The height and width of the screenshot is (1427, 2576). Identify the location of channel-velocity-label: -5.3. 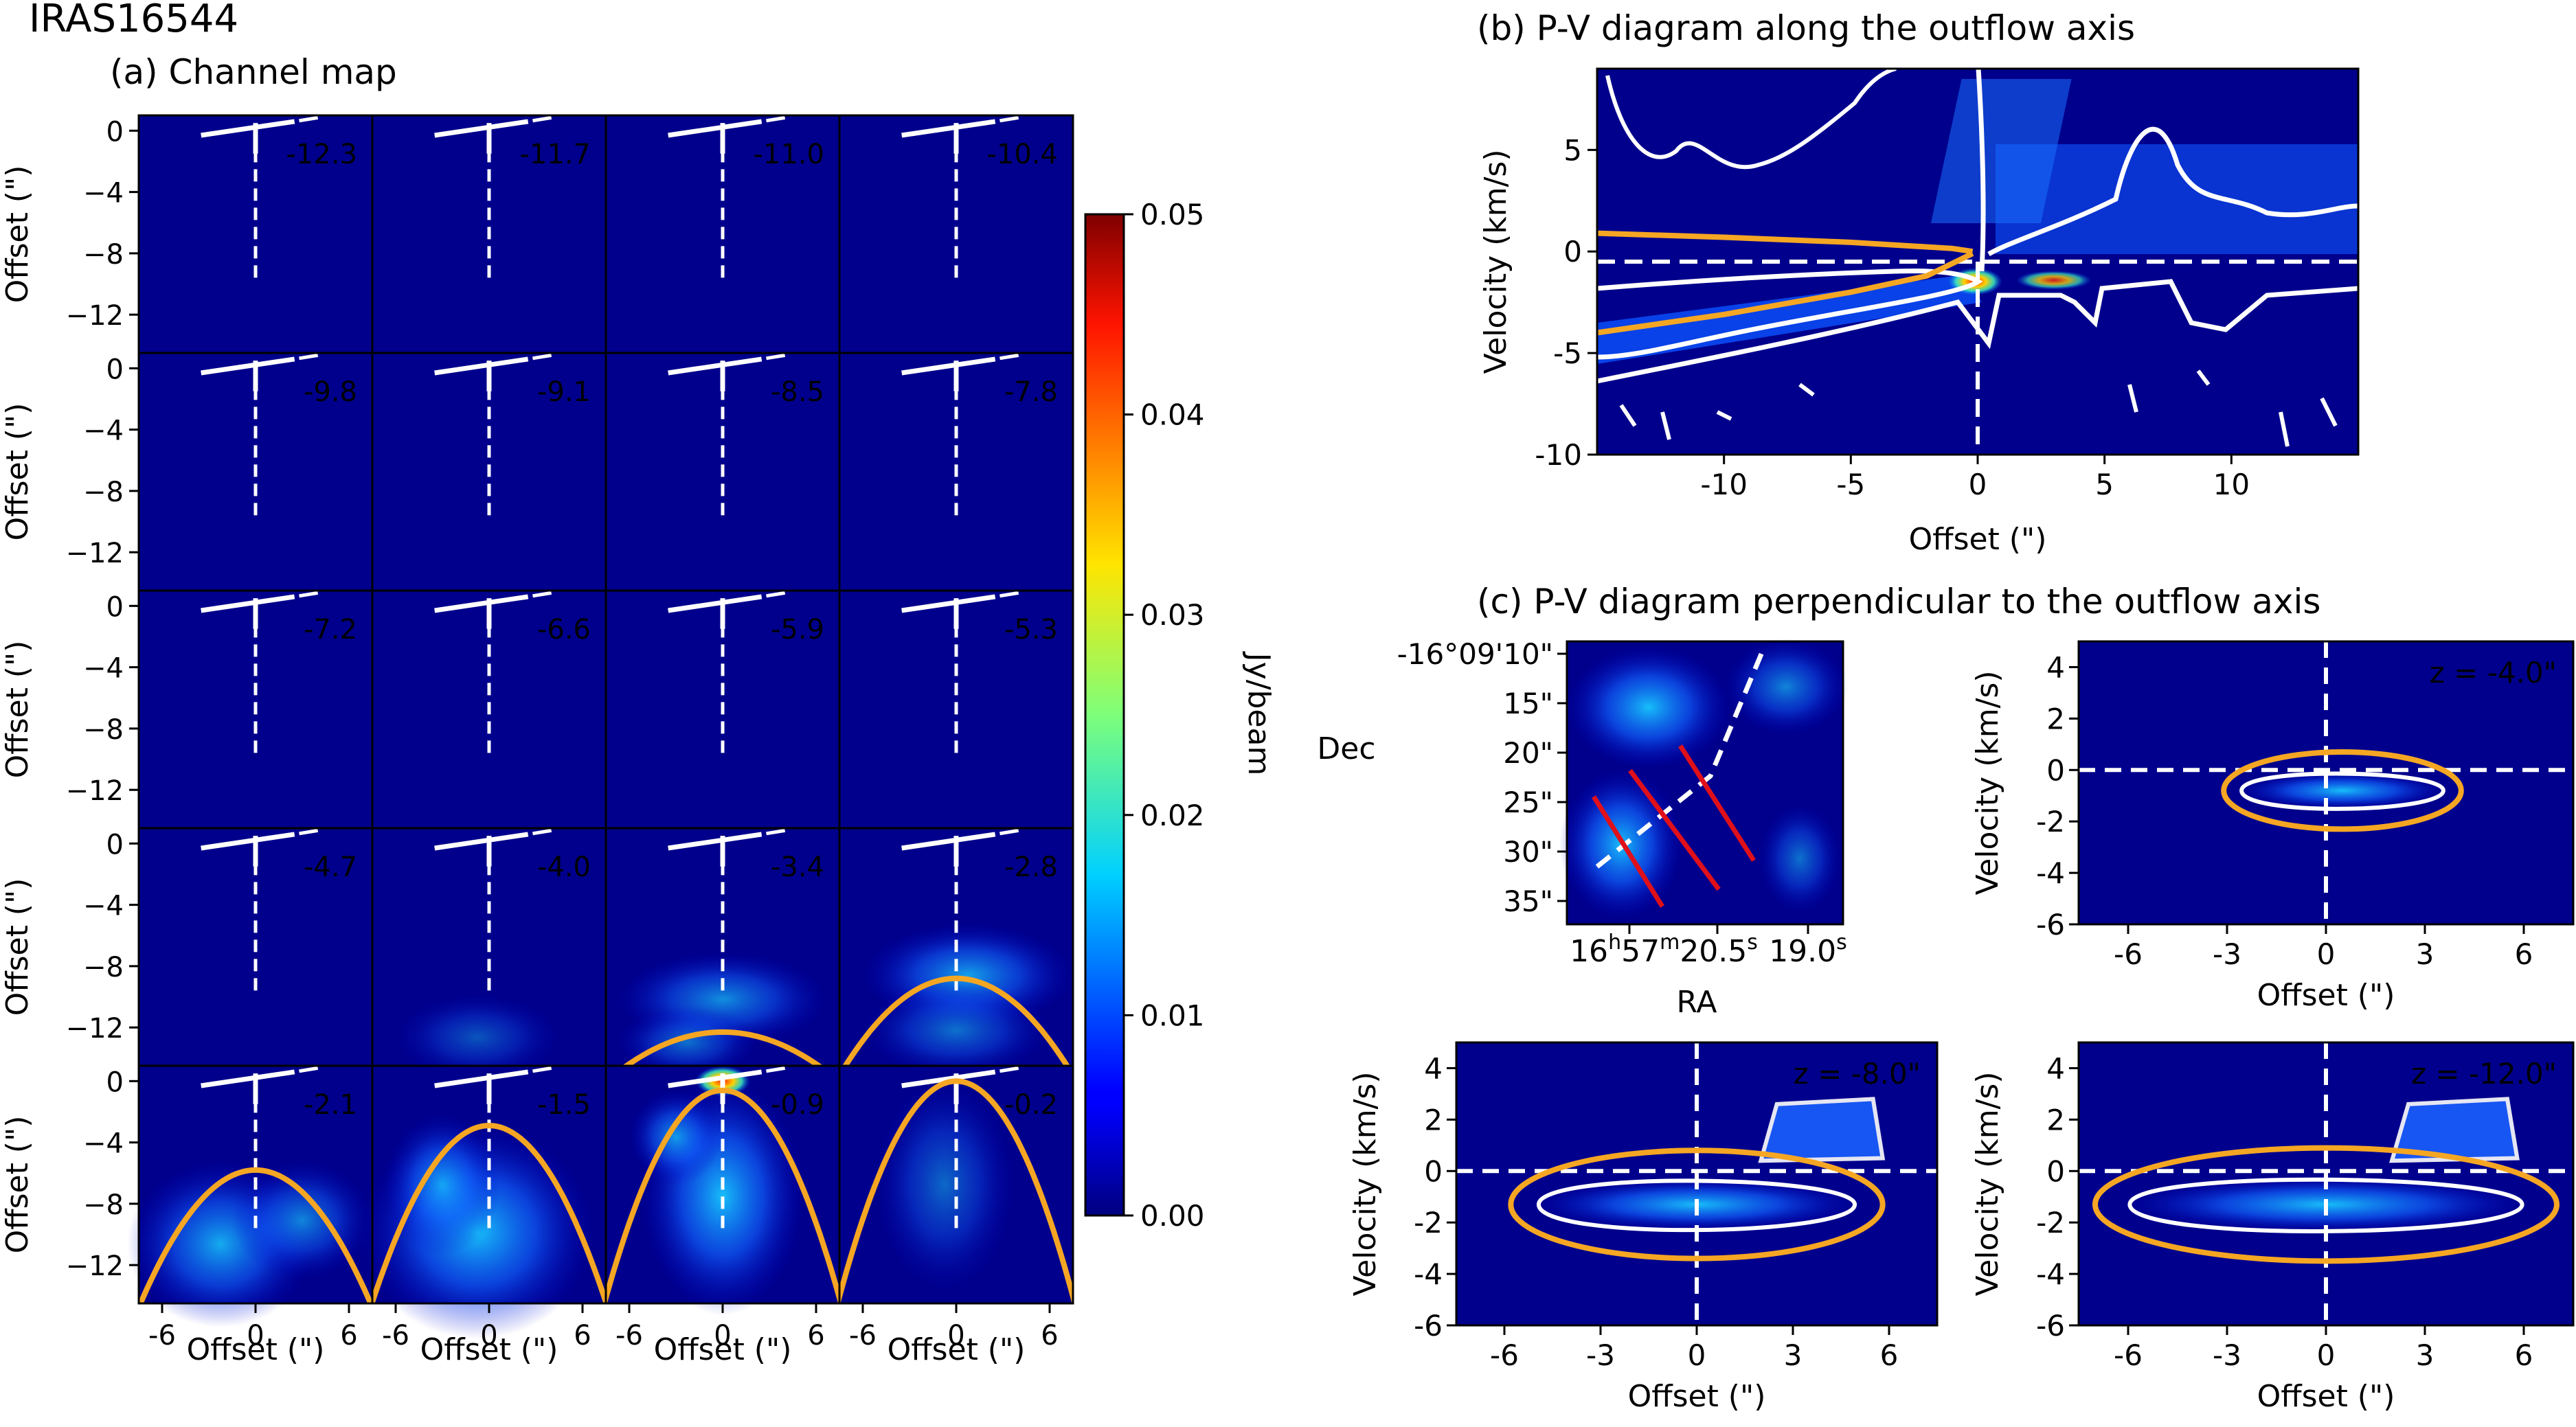
(1031, 630).